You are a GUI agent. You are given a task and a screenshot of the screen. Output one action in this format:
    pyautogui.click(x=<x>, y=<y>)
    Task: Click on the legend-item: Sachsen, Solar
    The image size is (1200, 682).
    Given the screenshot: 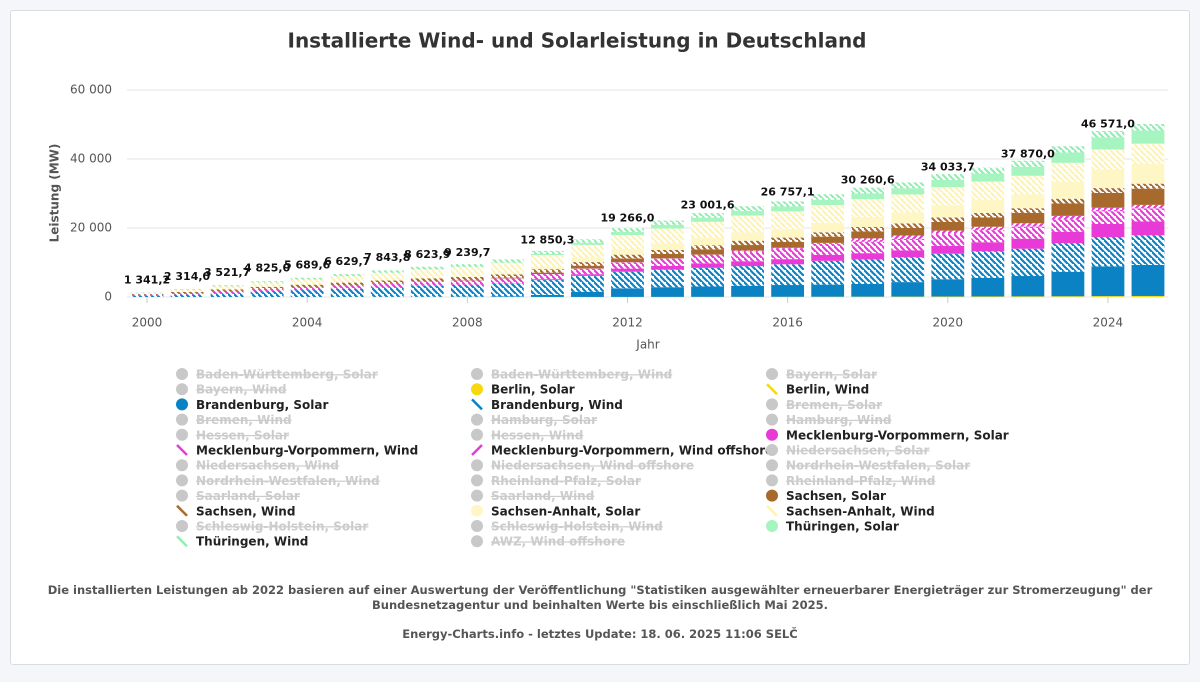 What is the action you would take?
    pyautogui.click(x=826, y=496)
    